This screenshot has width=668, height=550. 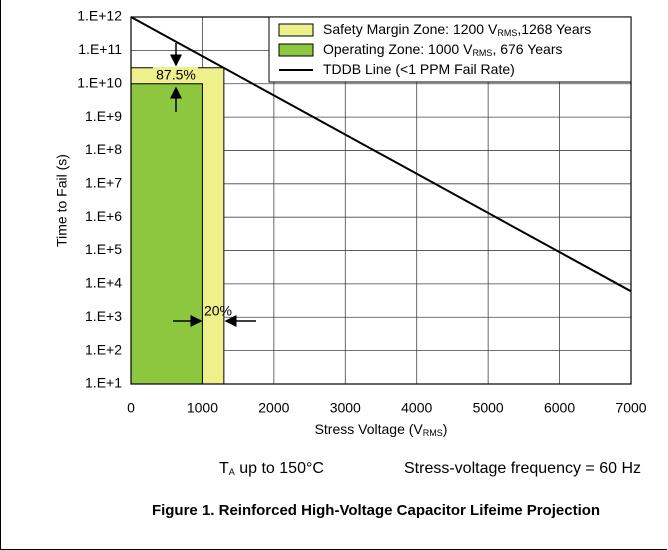 I want to click on text-run: TDDB Line (<1 PPM Fail Rate), so click(x=419, y=69).